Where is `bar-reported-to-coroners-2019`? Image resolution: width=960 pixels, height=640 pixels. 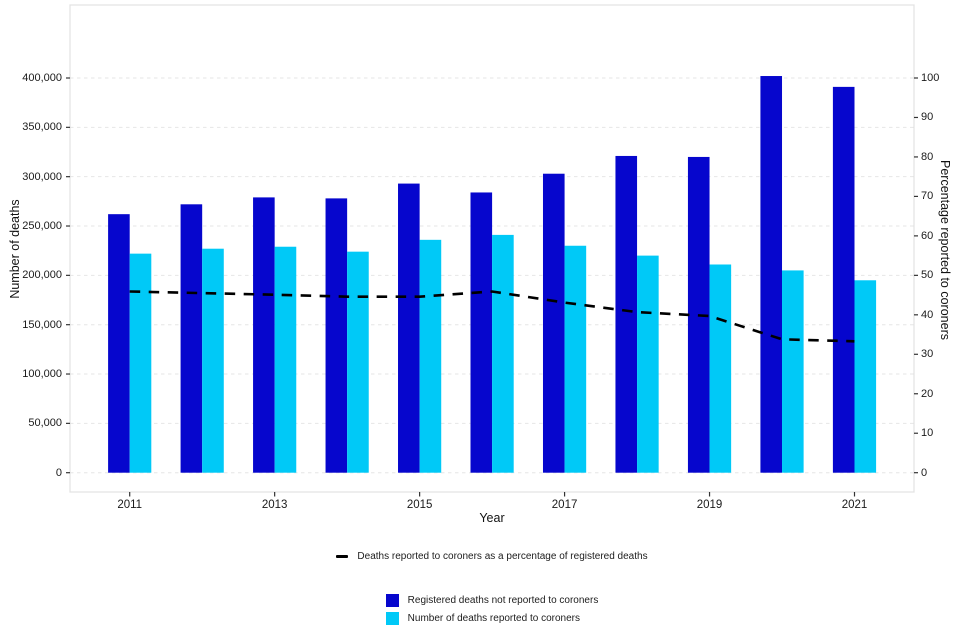
bar-reported-to-coroners-2019 is located at coordinates (720, 368).